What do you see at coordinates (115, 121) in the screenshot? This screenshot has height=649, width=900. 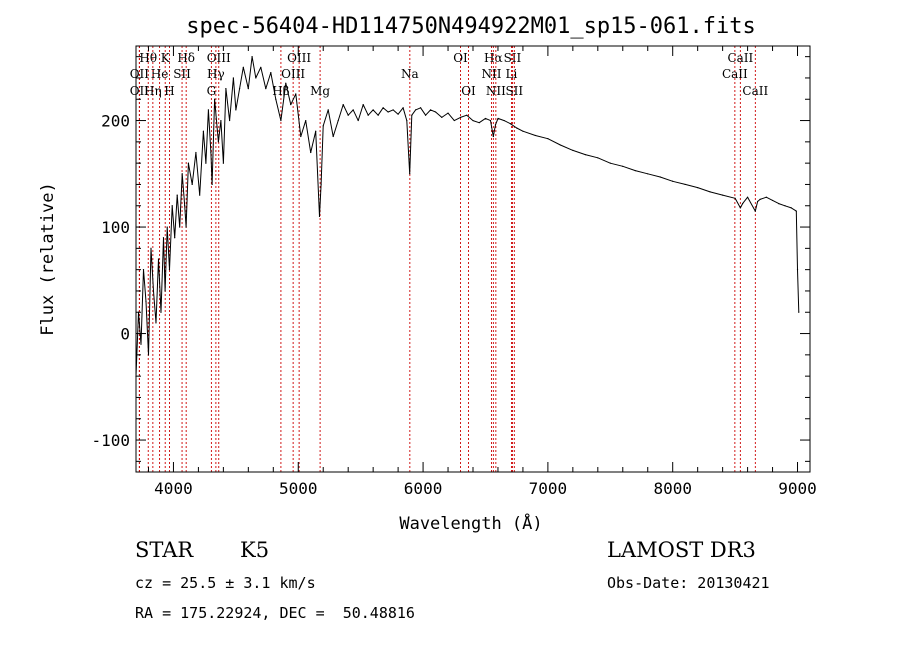 I see `y-tick-label: 200` at bounding box center [115, 121].